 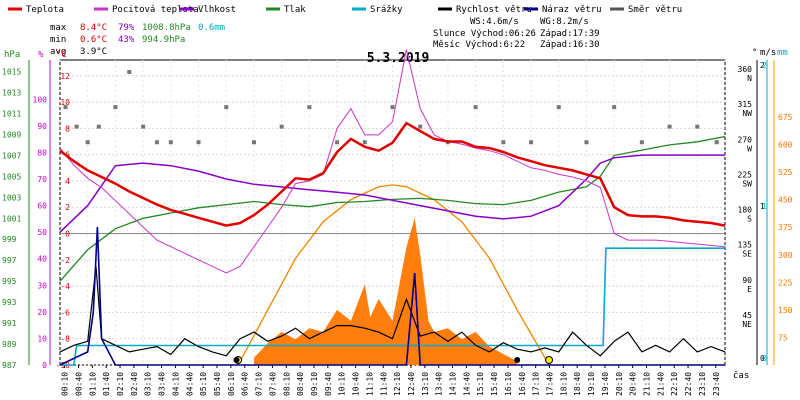 What do you see at coordinates (42, 338) in the screenshot?
I see `humidity-tick-label: 10` at bounding box center [42, 338].